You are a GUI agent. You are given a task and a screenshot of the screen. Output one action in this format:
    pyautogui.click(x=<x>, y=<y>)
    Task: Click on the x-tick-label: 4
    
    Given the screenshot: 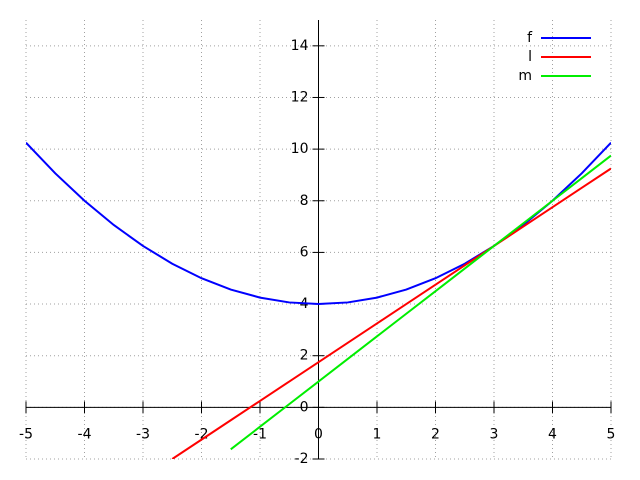 What is the action you would take?
    pyautogui.click(x=552, y=434)
    